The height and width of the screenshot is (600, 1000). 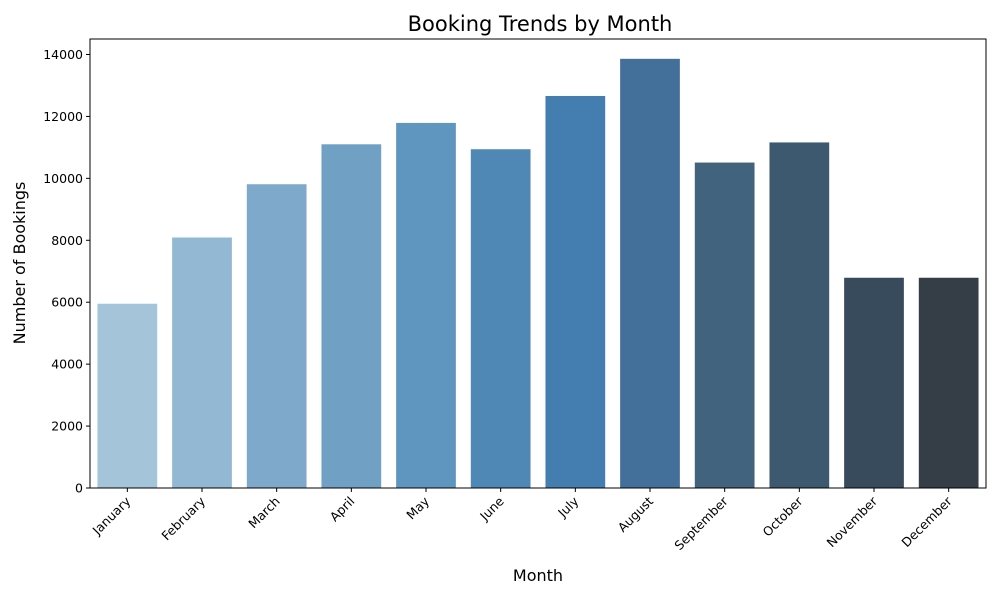 What do you see at coordinates (351, 316) in the screenshot?
I see `bar-april` at bounding box center [351, 316].